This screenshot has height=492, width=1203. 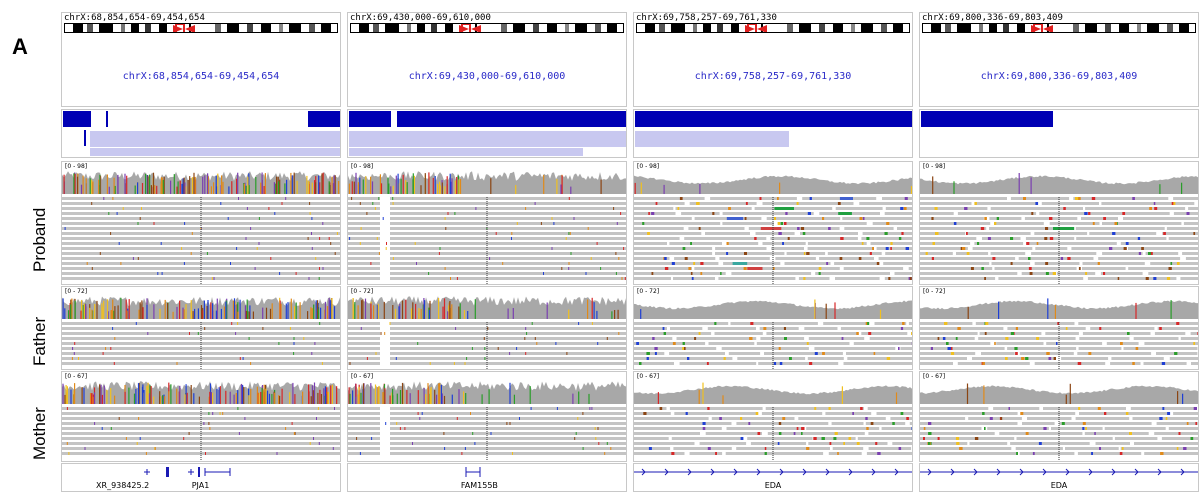 I want to click on locus-header-text: chrX:69,758,257-69,761,330, so click(x=706, y=18).